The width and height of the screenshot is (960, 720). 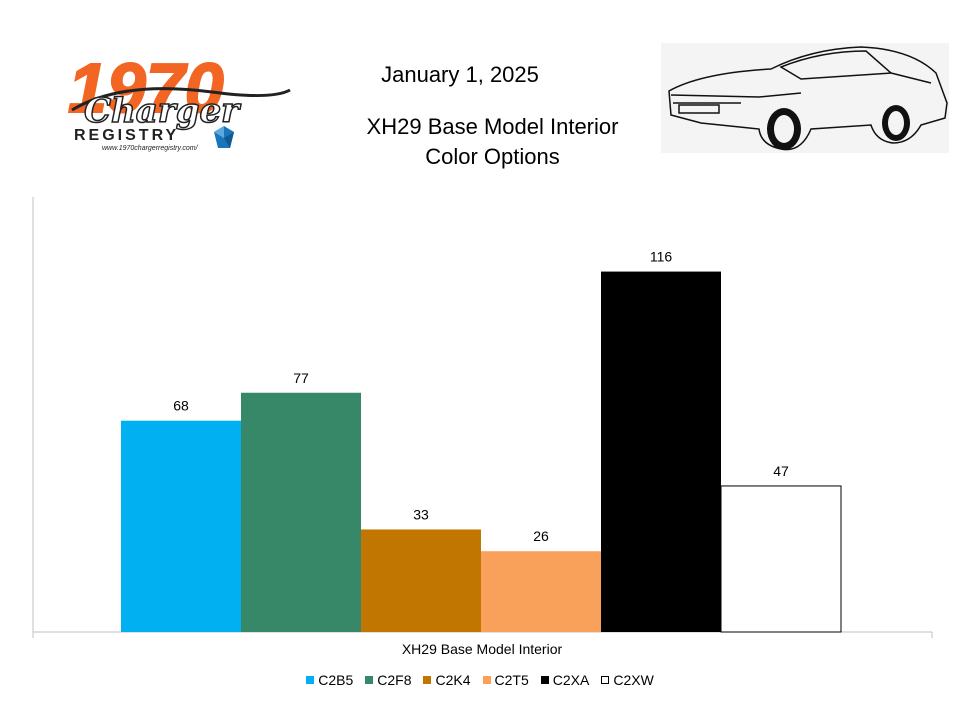 What do you see at coordinates (482, 649) in the screenshot?
I see `x-category-label: XH29 Base Model Interior` at bounding box center [482, 649].